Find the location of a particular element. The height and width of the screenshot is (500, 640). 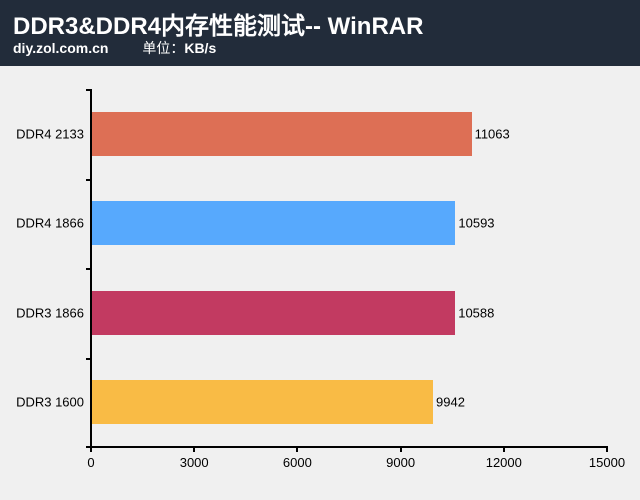

y-axis-category-label: DDR3 1866 is located at coordinates (50, 313).